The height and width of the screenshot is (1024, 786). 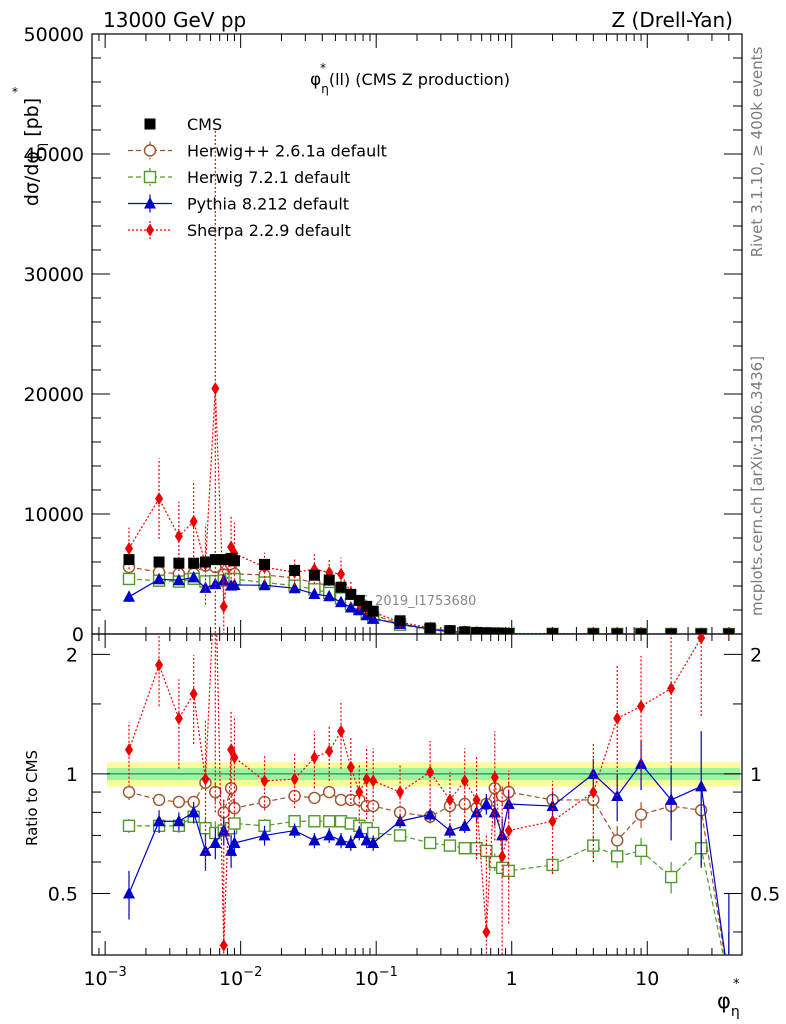 What do you see at coordinates (117, 972) in the screenshot?
I see `x-tick-exp: −3` at bounding box center [117, 972].